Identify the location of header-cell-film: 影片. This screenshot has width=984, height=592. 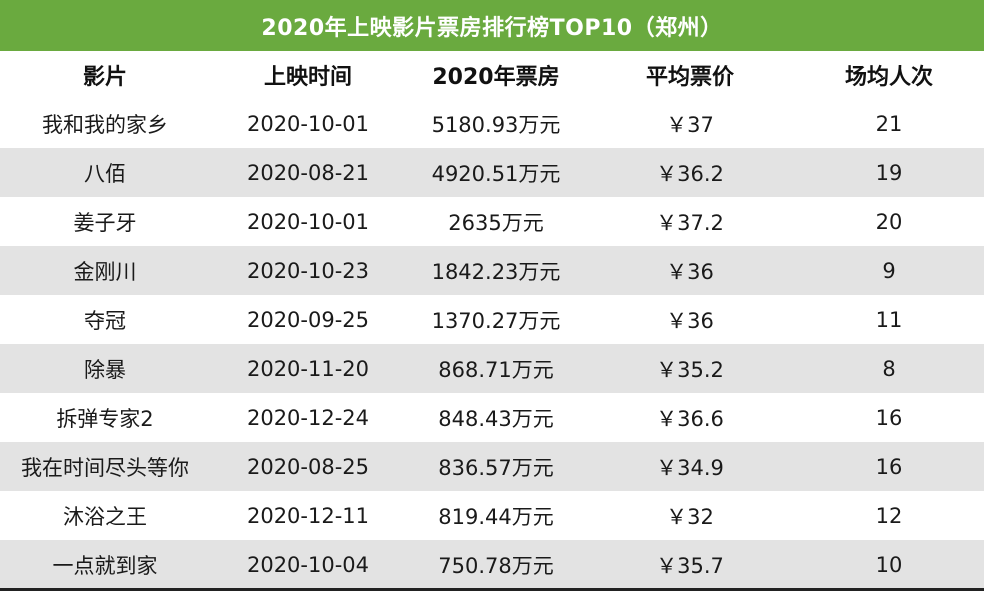
(104, 77).